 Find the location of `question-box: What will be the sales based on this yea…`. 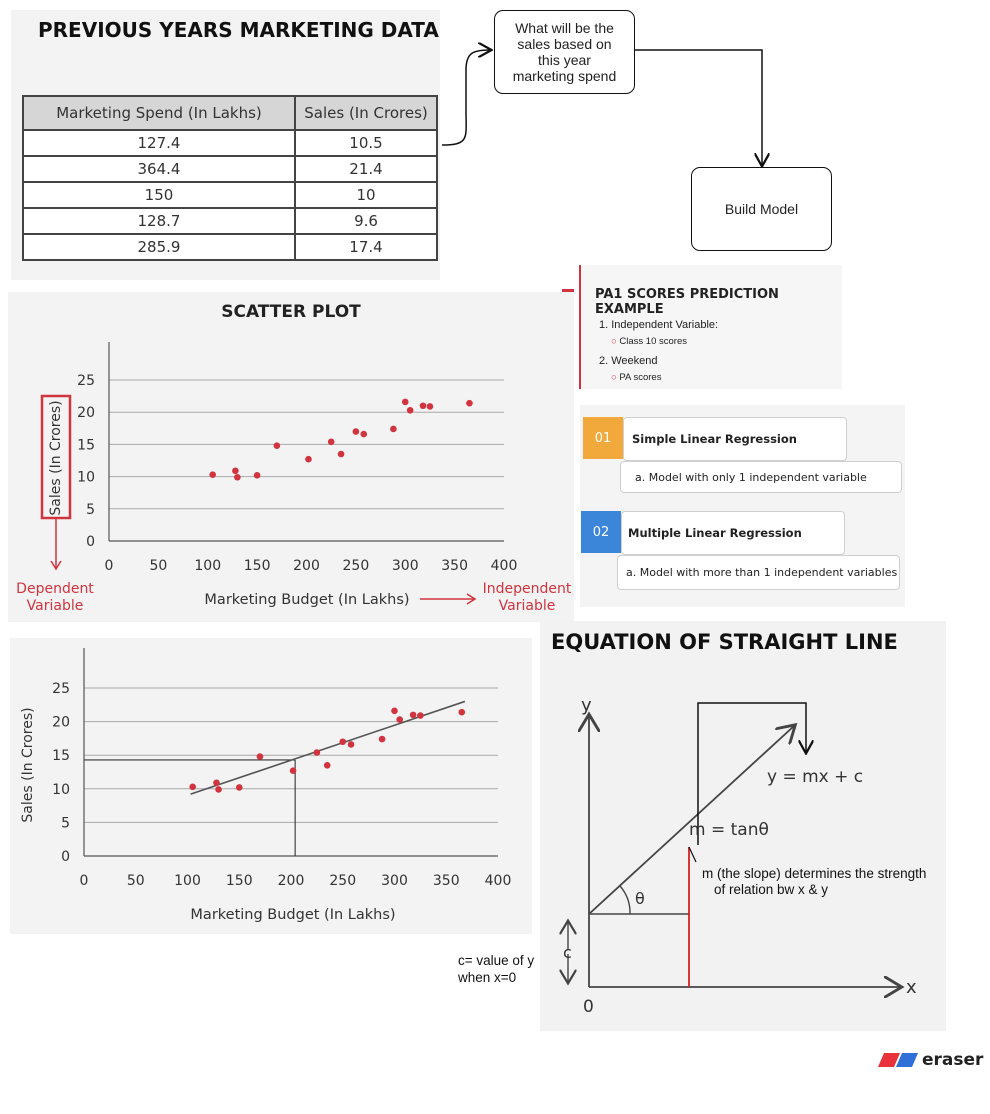

question-box: What will be the sales based on this yea… is located at coordinates (564, 52).